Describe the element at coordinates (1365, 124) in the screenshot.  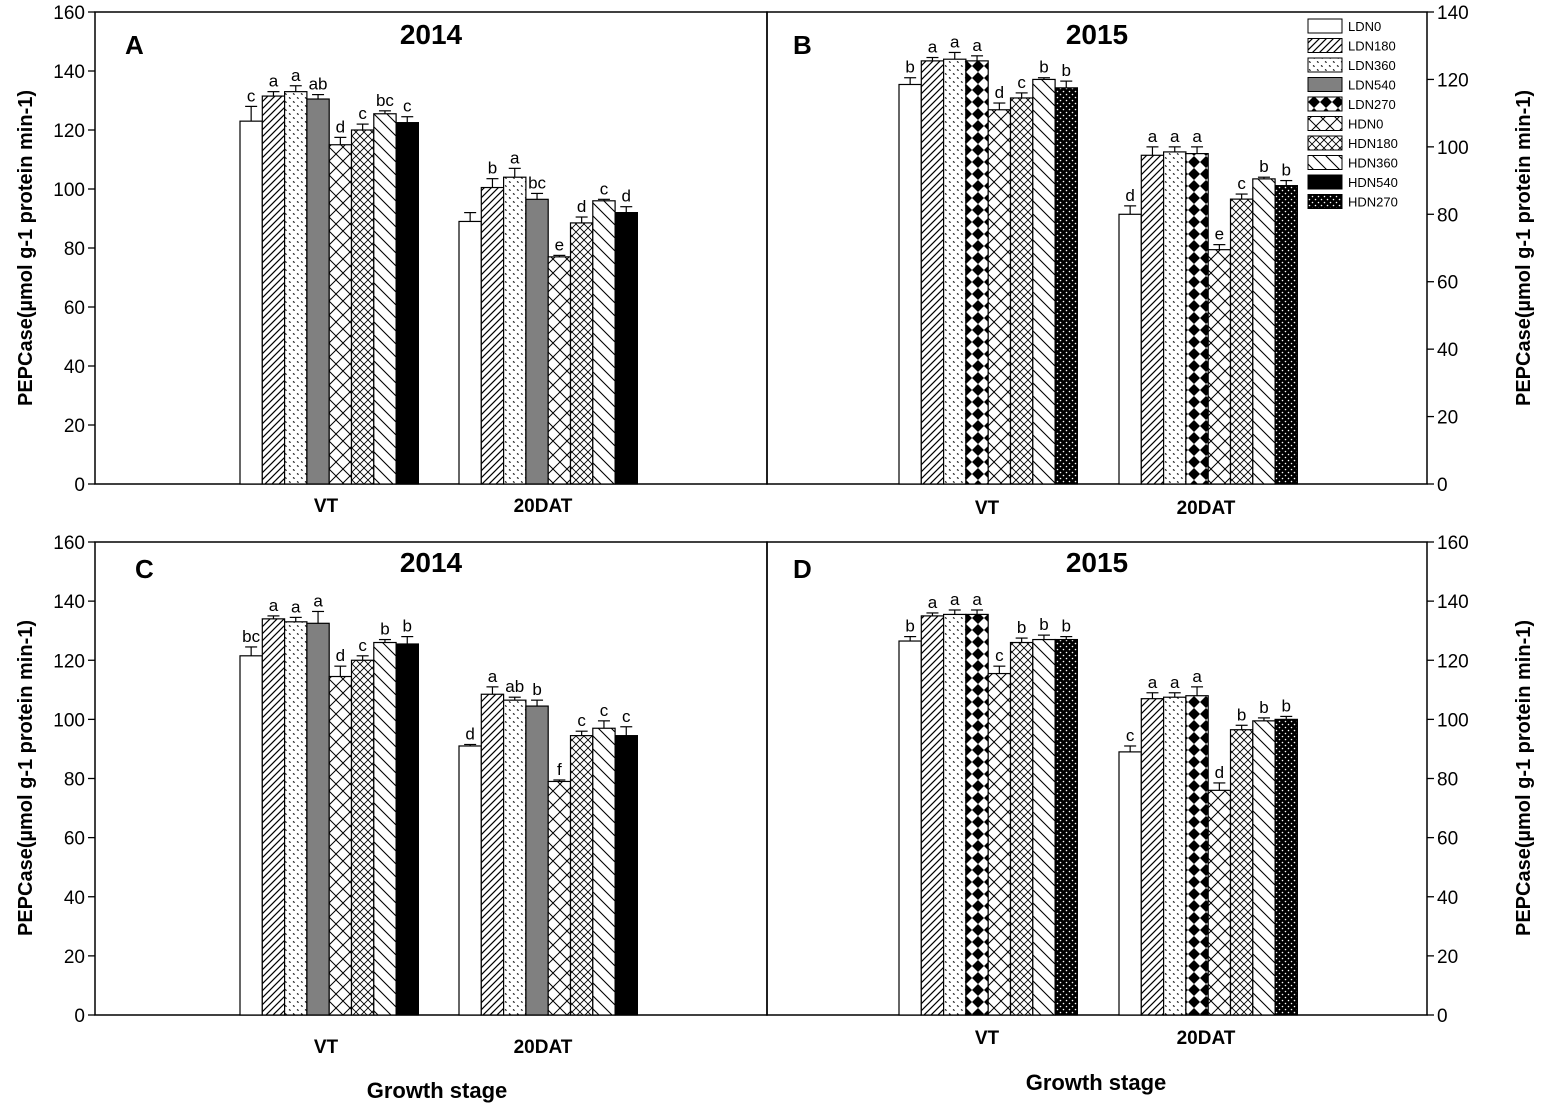
I see `legend-label: HDN0` at that location.